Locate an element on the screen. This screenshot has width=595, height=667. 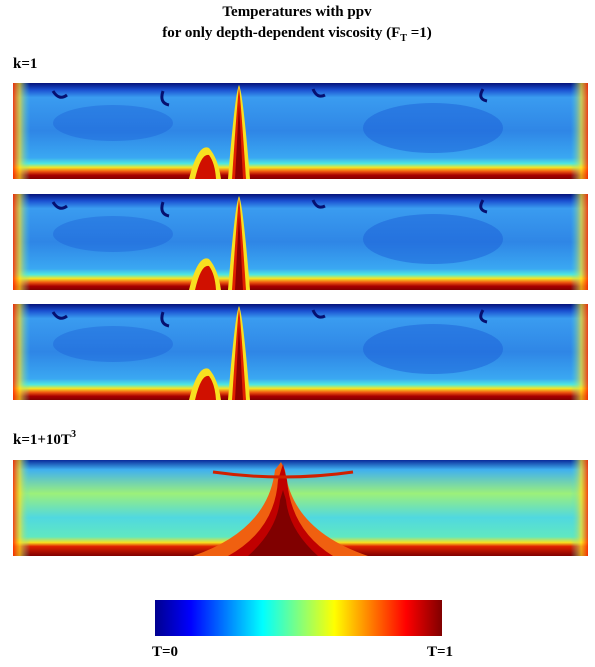
title: Temperatures with ppv is located at coordinates (297, 12).